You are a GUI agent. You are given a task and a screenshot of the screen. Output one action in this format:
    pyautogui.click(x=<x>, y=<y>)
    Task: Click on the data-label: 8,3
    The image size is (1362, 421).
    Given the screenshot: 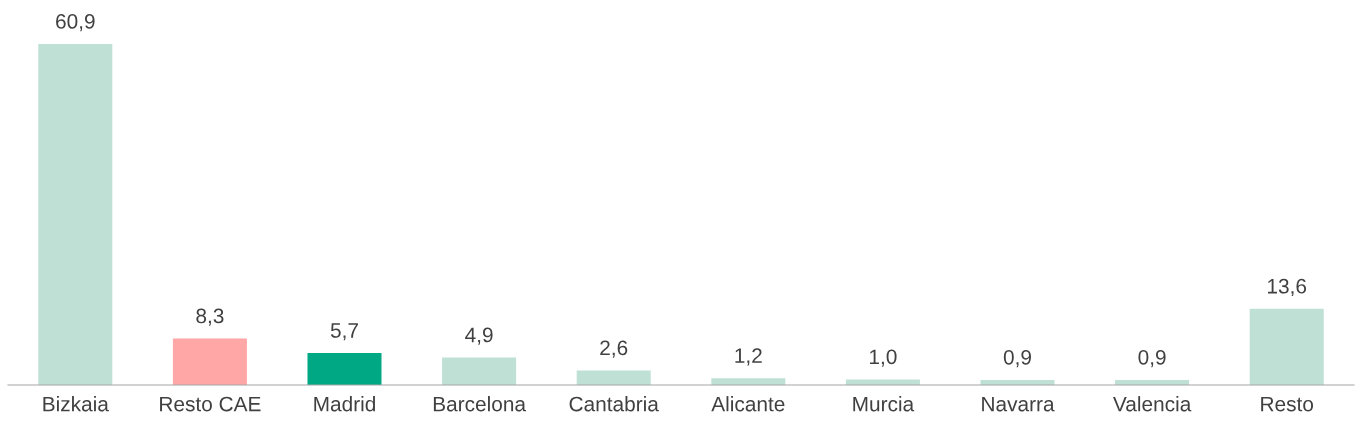 What is the action you would take?
    pyautogui.click(x=210, y=317)
    